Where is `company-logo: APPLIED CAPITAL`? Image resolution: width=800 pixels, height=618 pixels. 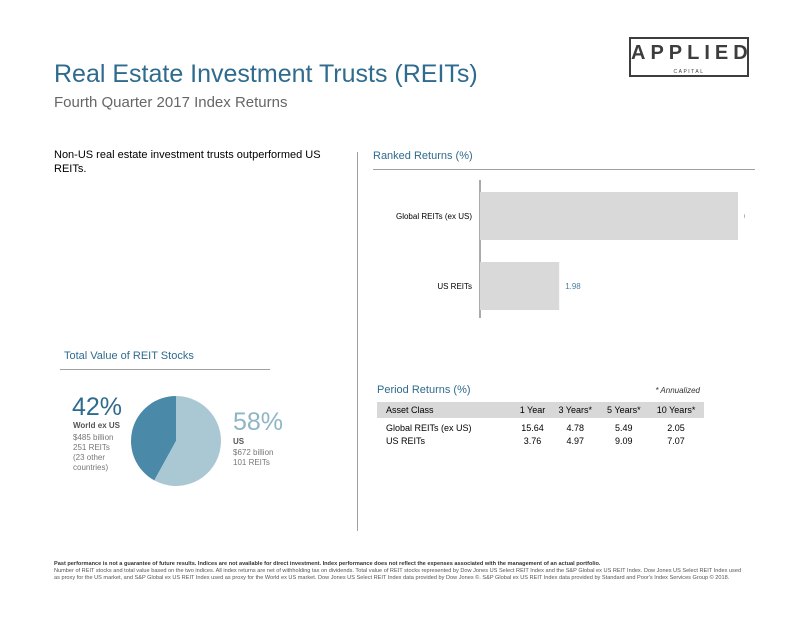 company-logo: APPLIED CAPITAL is located at coordinates (689, 57).